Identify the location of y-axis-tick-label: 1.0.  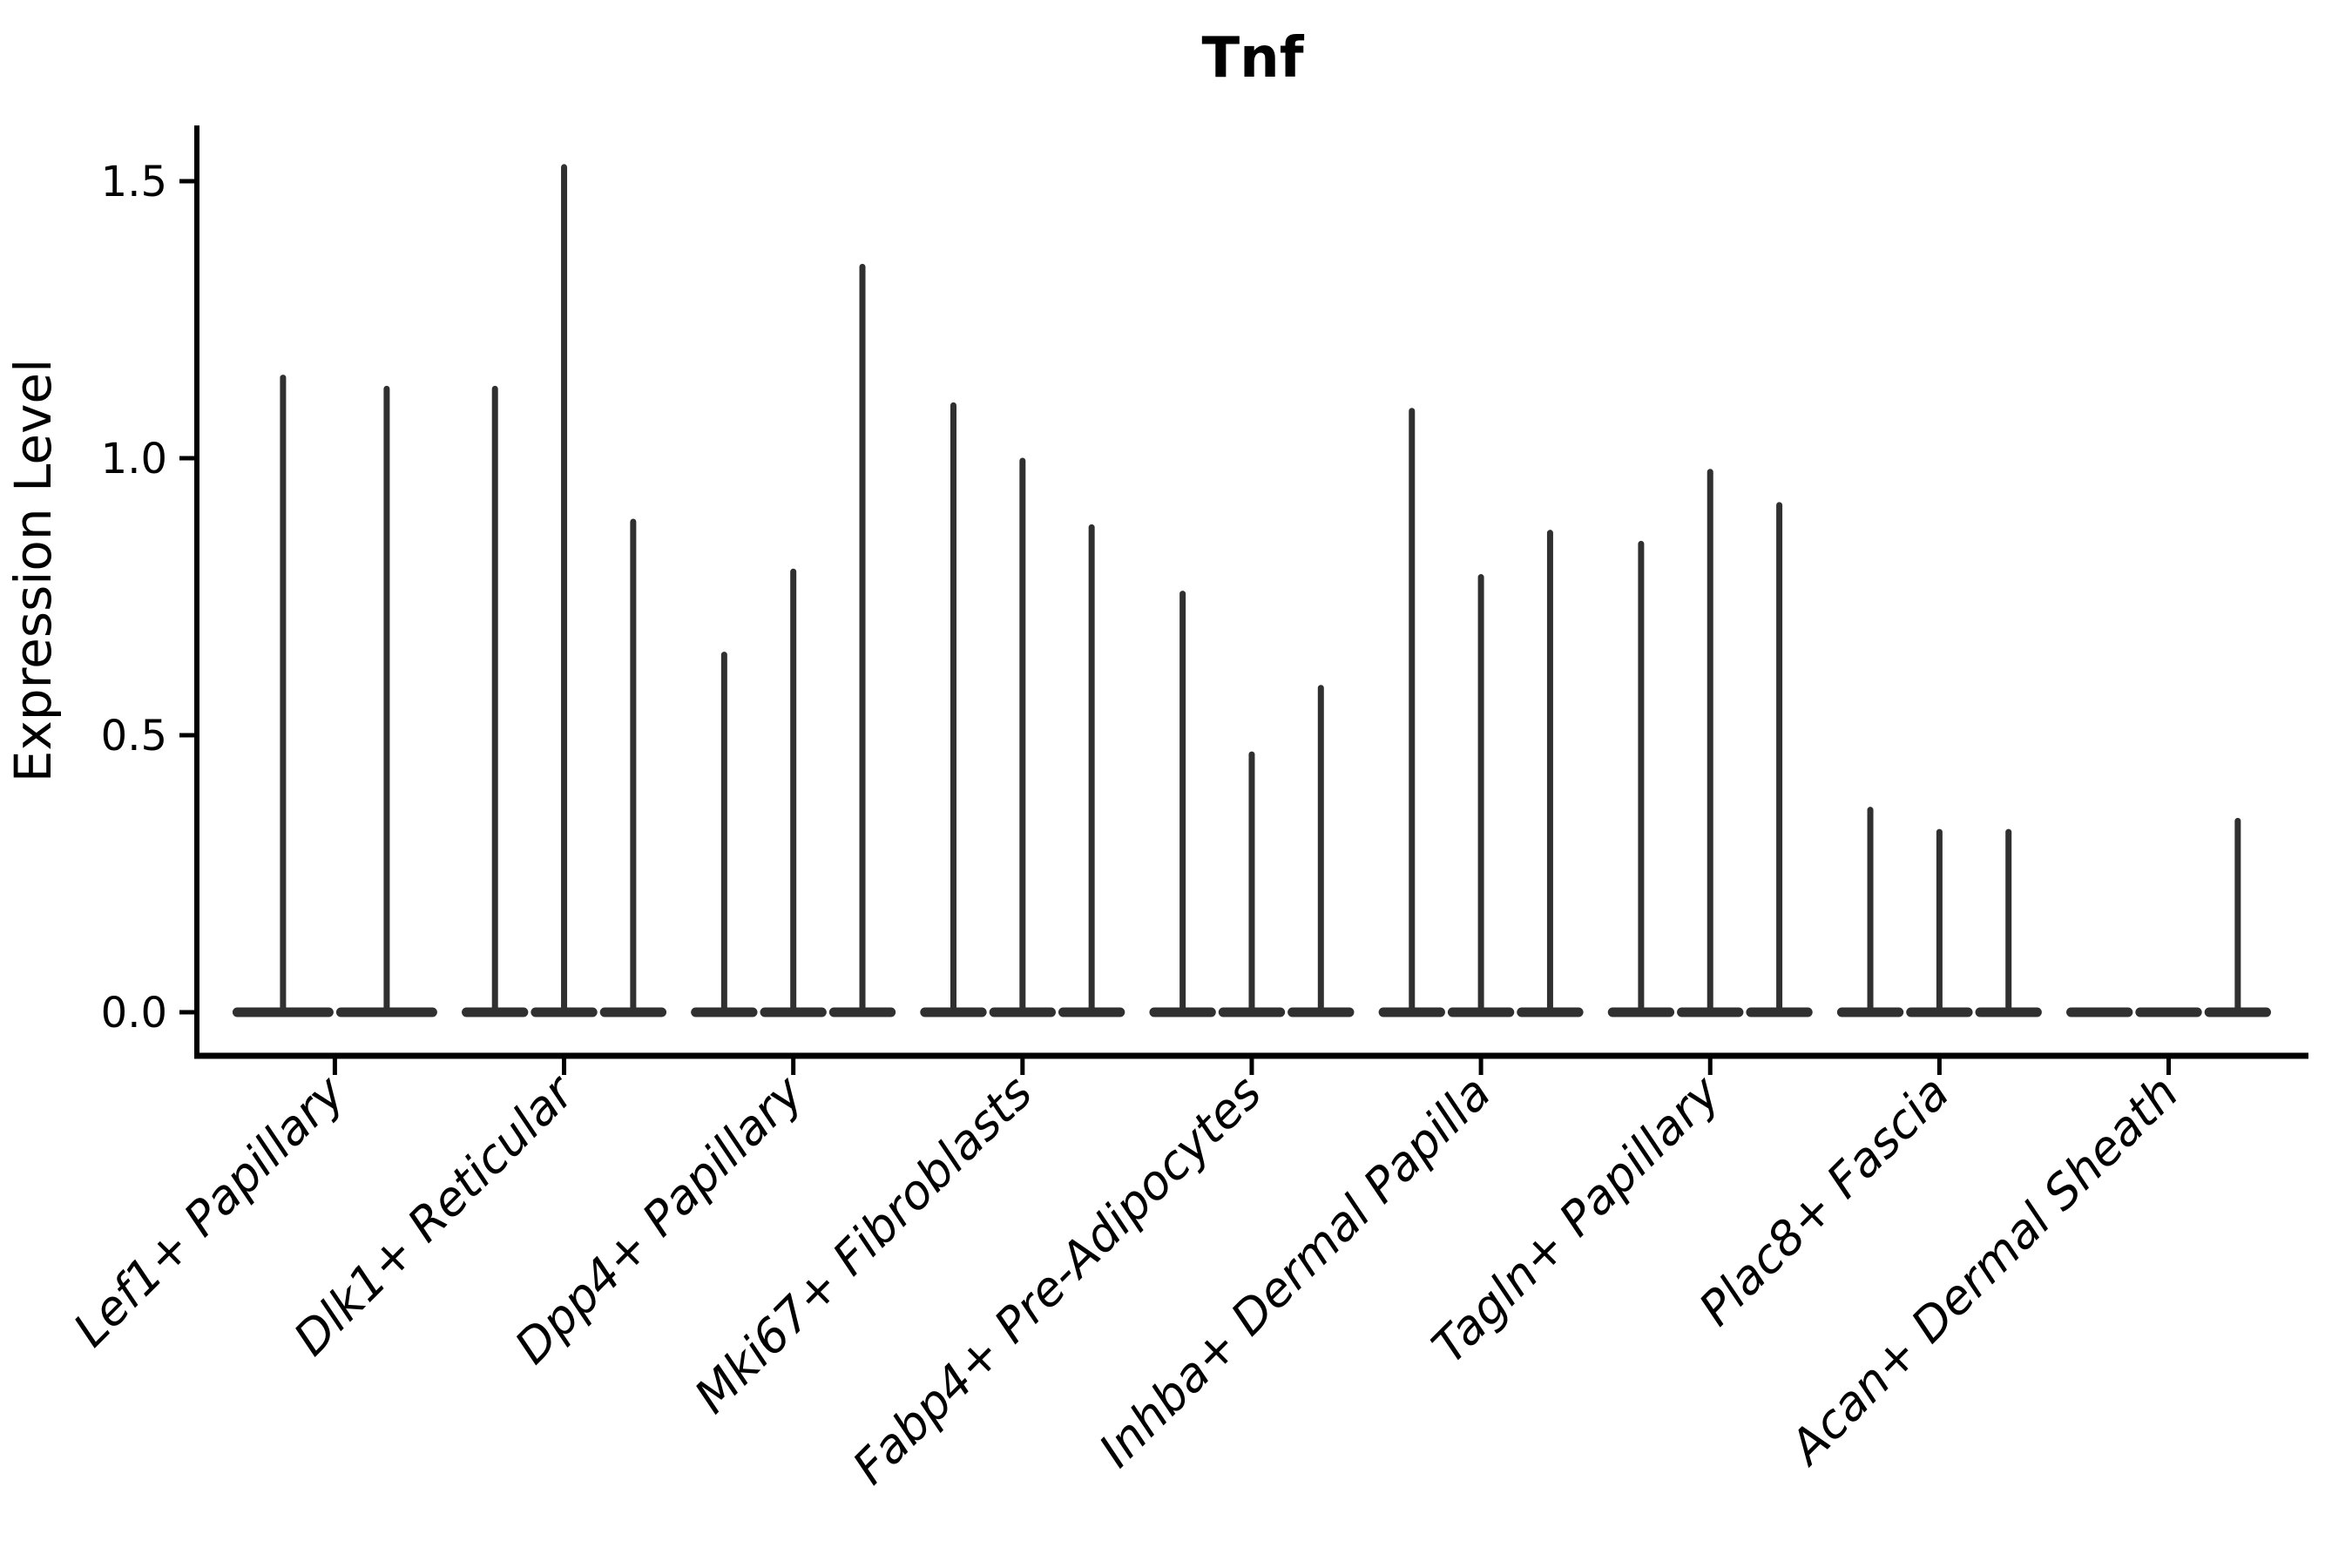
(134, 459).